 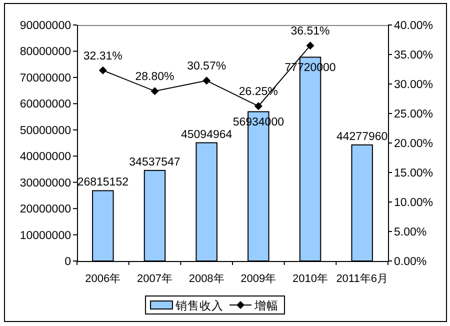 I want to click on y2-tick-label: 35.00%, so click(x=414, y=56).